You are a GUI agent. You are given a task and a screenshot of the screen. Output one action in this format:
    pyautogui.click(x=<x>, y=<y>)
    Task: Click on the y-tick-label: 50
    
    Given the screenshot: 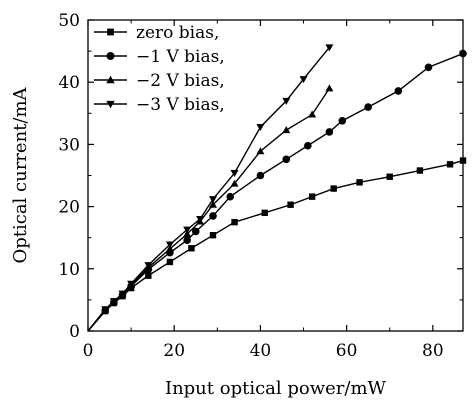 What is the action you would take?
    pyautogui.click(x=69, y=21)
    